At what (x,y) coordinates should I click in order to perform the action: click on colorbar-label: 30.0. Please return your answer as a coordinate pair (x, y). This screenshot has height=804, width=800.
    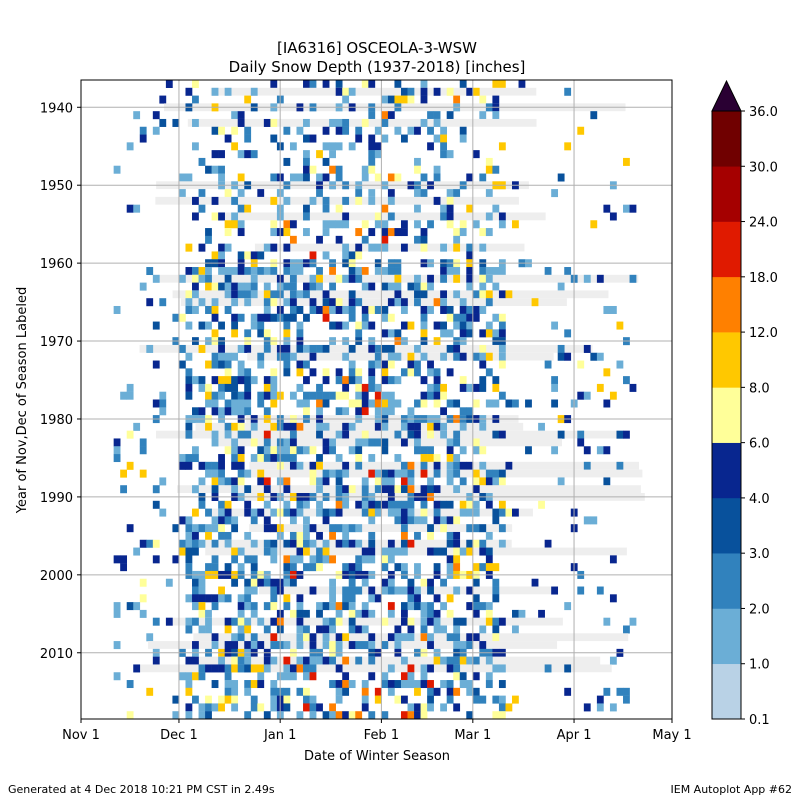
    Looking at the image, I should click on (763, 167).